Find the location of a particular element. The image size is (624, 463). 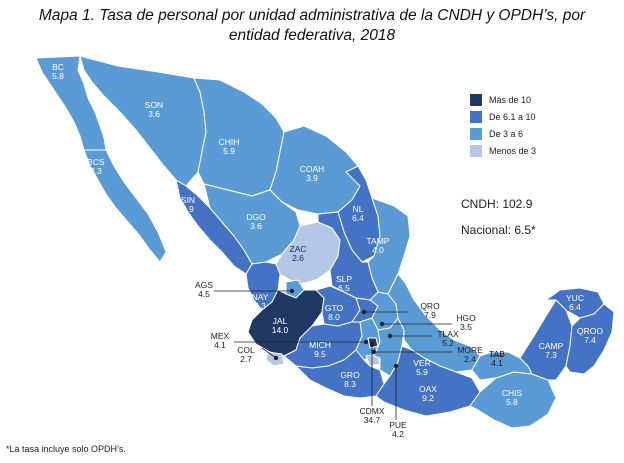

label-jal: JAL 14.0 is located at coordinates (280, 325).